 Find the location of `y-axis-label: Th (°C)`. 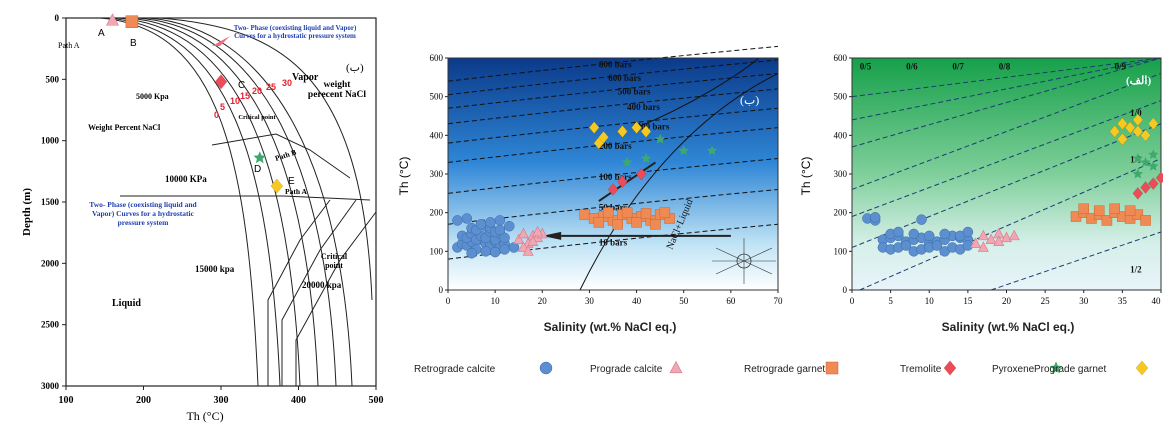

y-axis-label: Th (°C) is located at coordinates (404, 176).